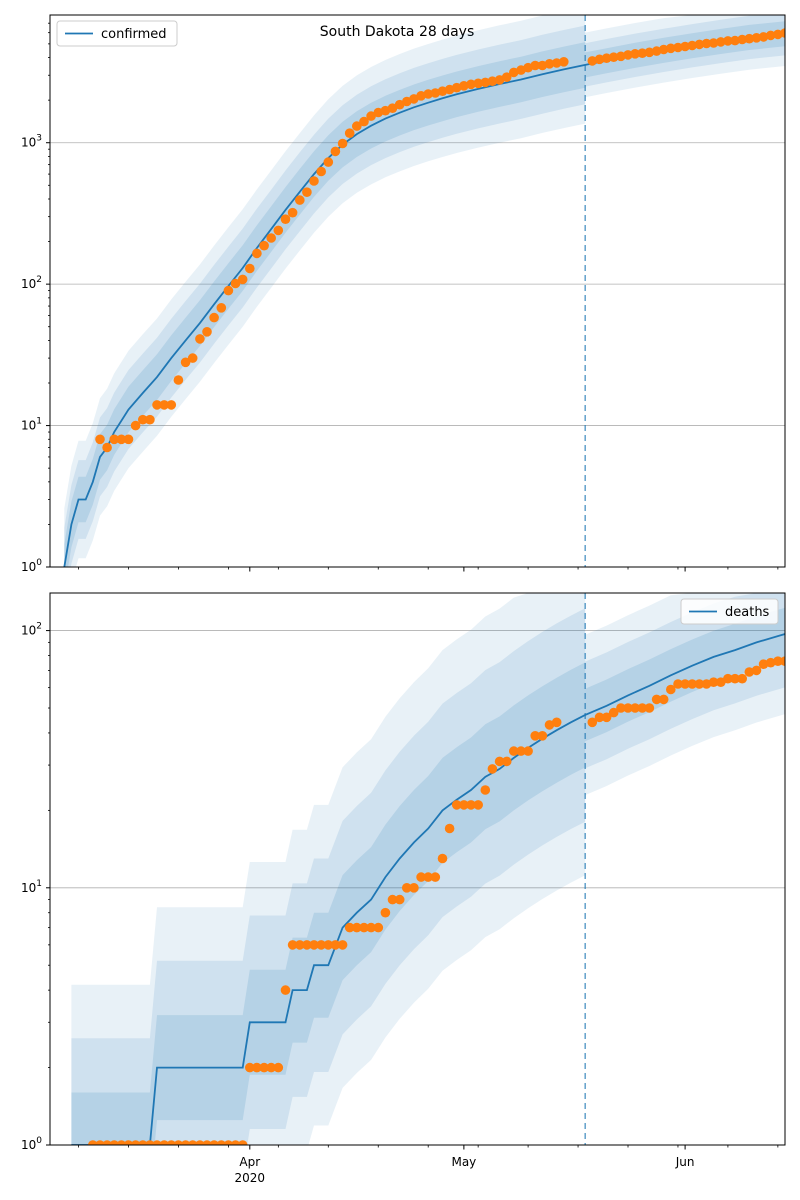  Describe the element at coordinates (685, 56) in the screenshot. I see `uncertainty-band` at that location.